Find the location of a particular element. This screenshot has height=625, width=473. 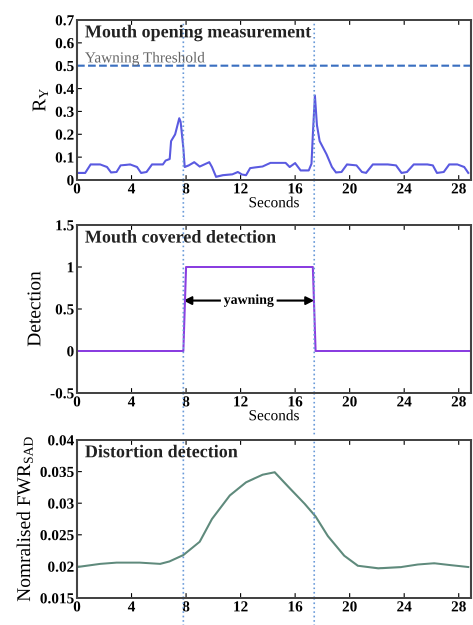

y-tick-label: 0.4 is located at coordinates (65, 89).